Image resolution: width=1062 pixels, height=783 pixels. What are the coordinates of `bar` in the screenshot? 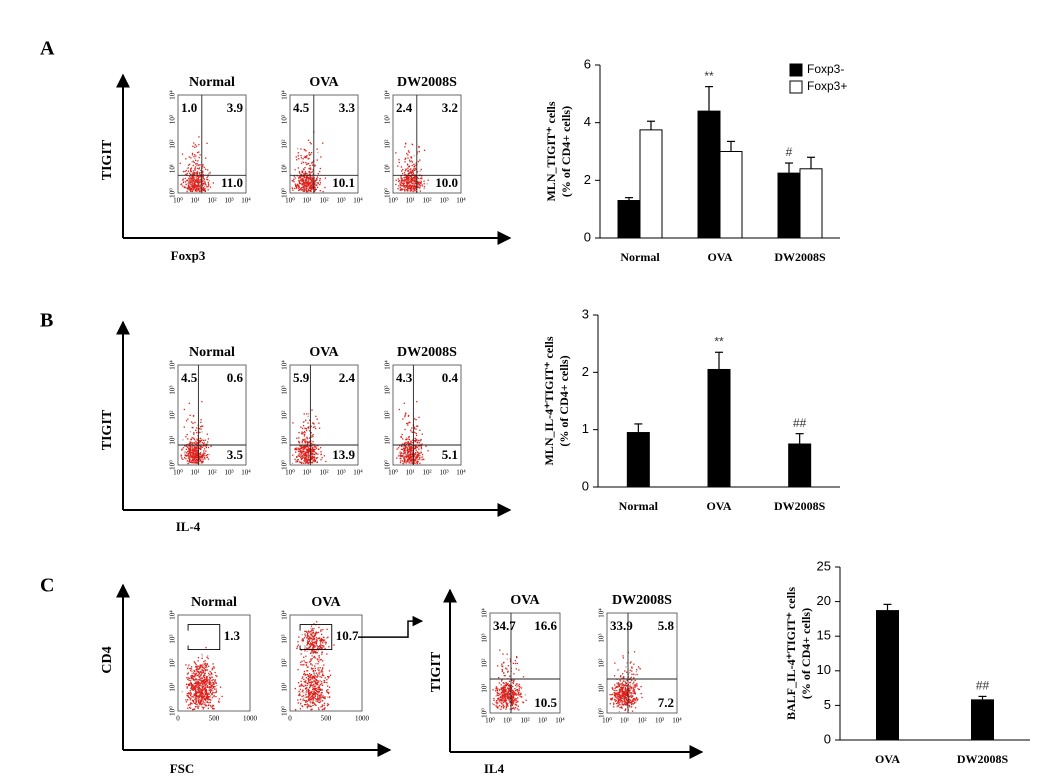 It's located at (800, 465).